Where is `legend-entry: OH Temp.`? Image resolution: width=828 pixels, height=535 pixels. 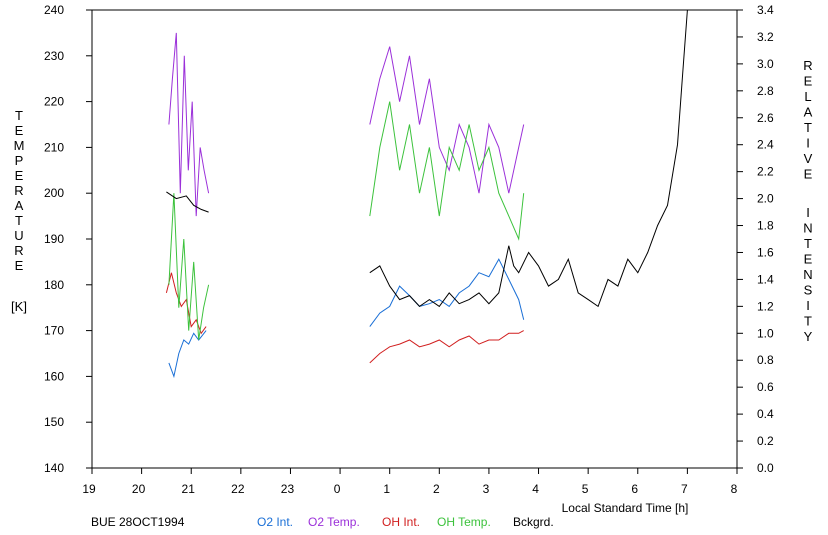
legend-entry: OH Temp. is located at coordinates (464, 522).